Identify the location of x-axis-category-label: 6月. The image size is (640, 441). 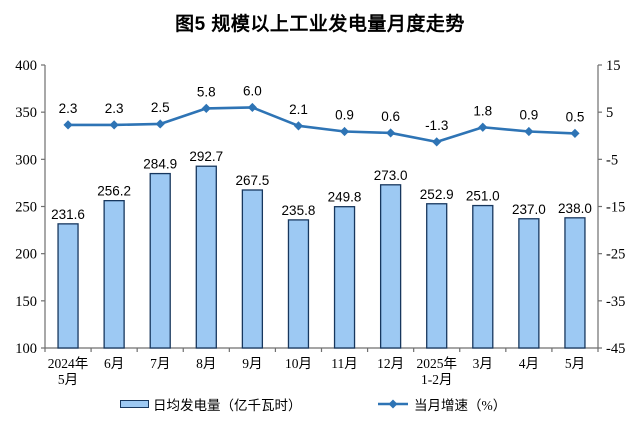
(114, 363).